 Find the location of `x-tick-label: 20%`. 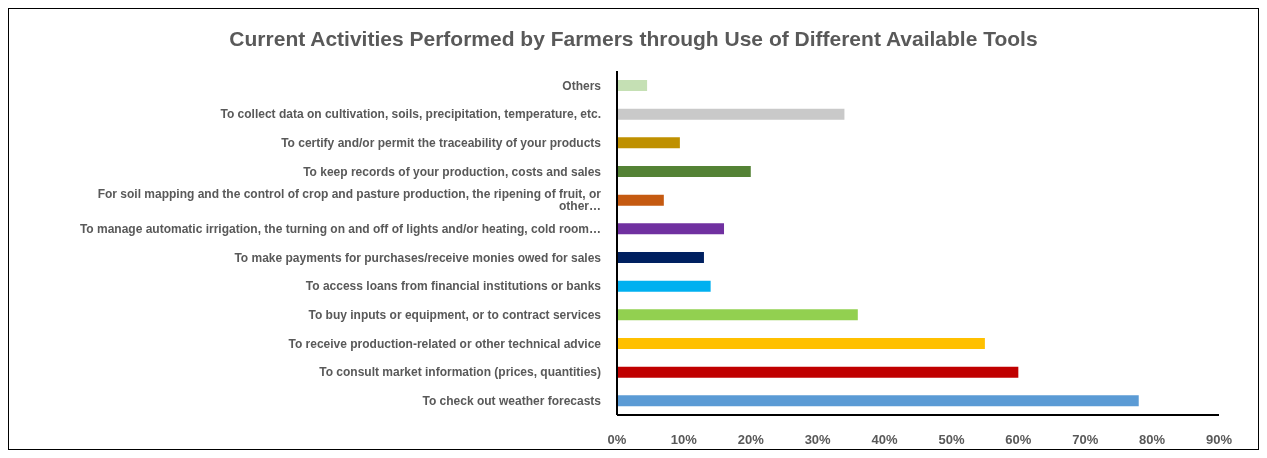

x-tick-label: 20% is located at coordinates (751, 440).